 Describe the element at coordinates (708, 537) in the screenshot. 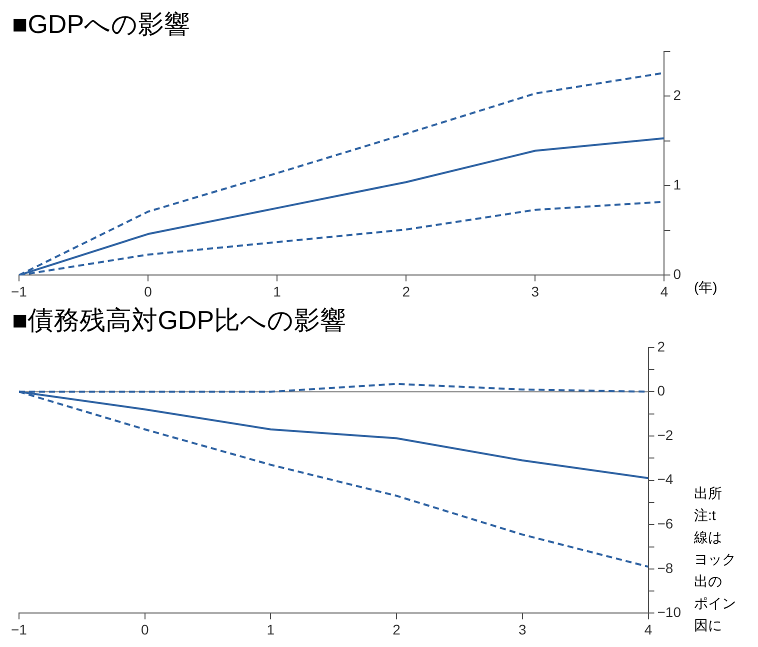

I see `text: 線は` at that location.